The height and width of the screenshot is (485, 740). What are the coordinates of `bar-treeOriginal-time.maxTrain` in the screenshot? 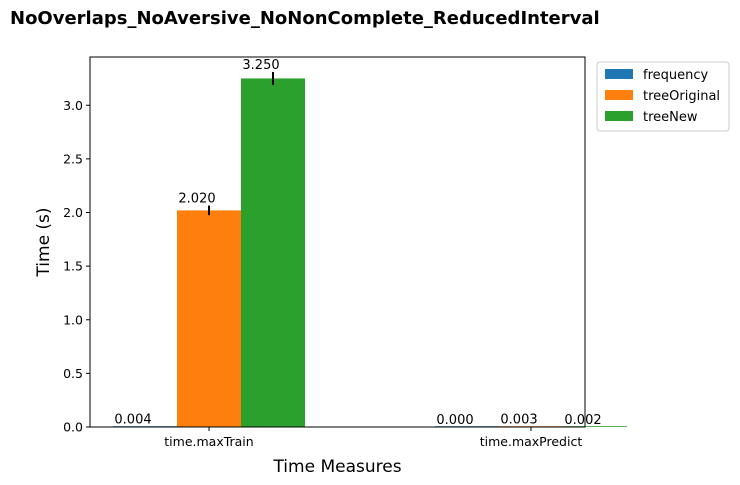 It's located at (209, 318).